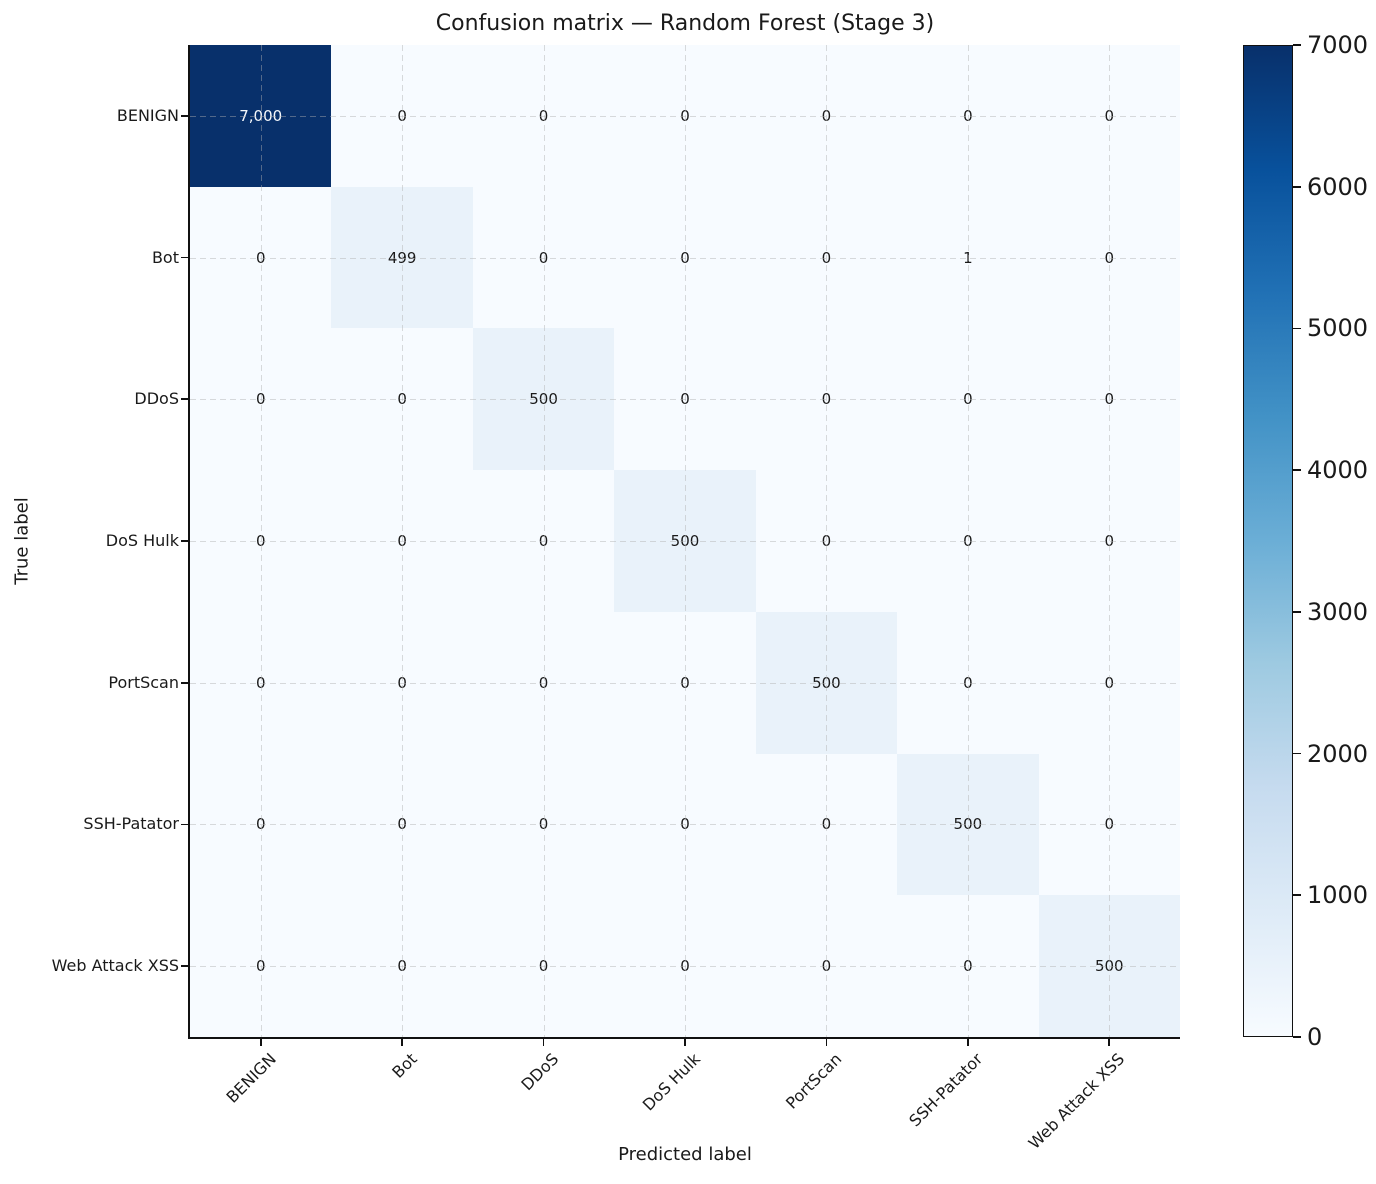  What do you see at coordinates (1338, 45) in the screenshot?
I see `colorbar-tick-label: 7000` at bounding box center [1338, 45].